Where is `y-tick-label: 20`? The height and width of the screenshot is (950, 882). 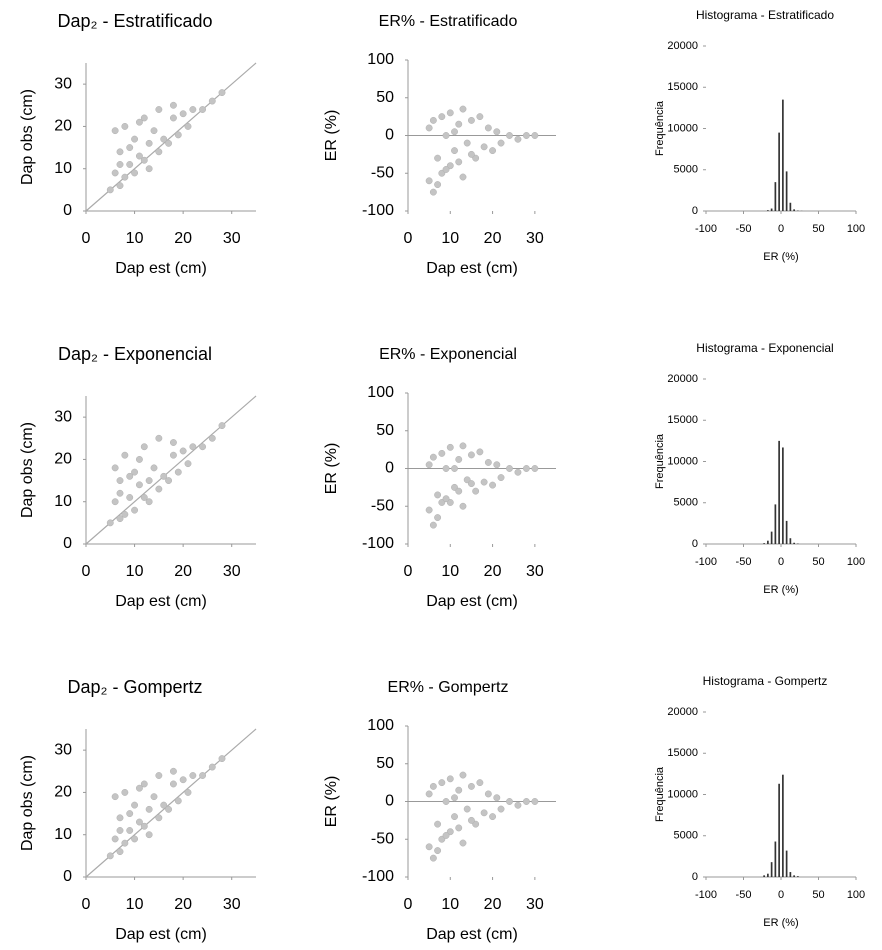
y-tick-label: 20 is located at coordinates (63, 126).